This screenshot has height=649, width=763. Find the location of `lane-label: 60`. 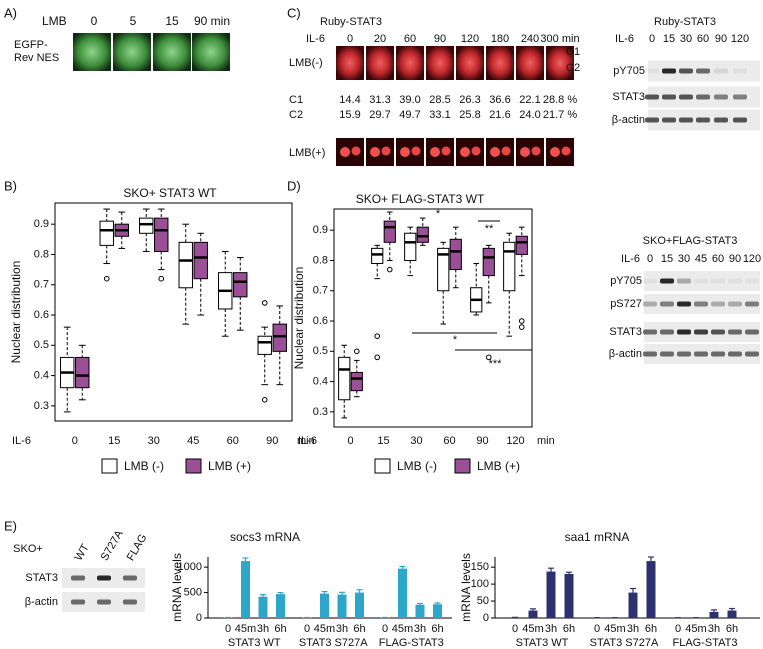

lane-label: 60 is located at coordinates (703, 39).